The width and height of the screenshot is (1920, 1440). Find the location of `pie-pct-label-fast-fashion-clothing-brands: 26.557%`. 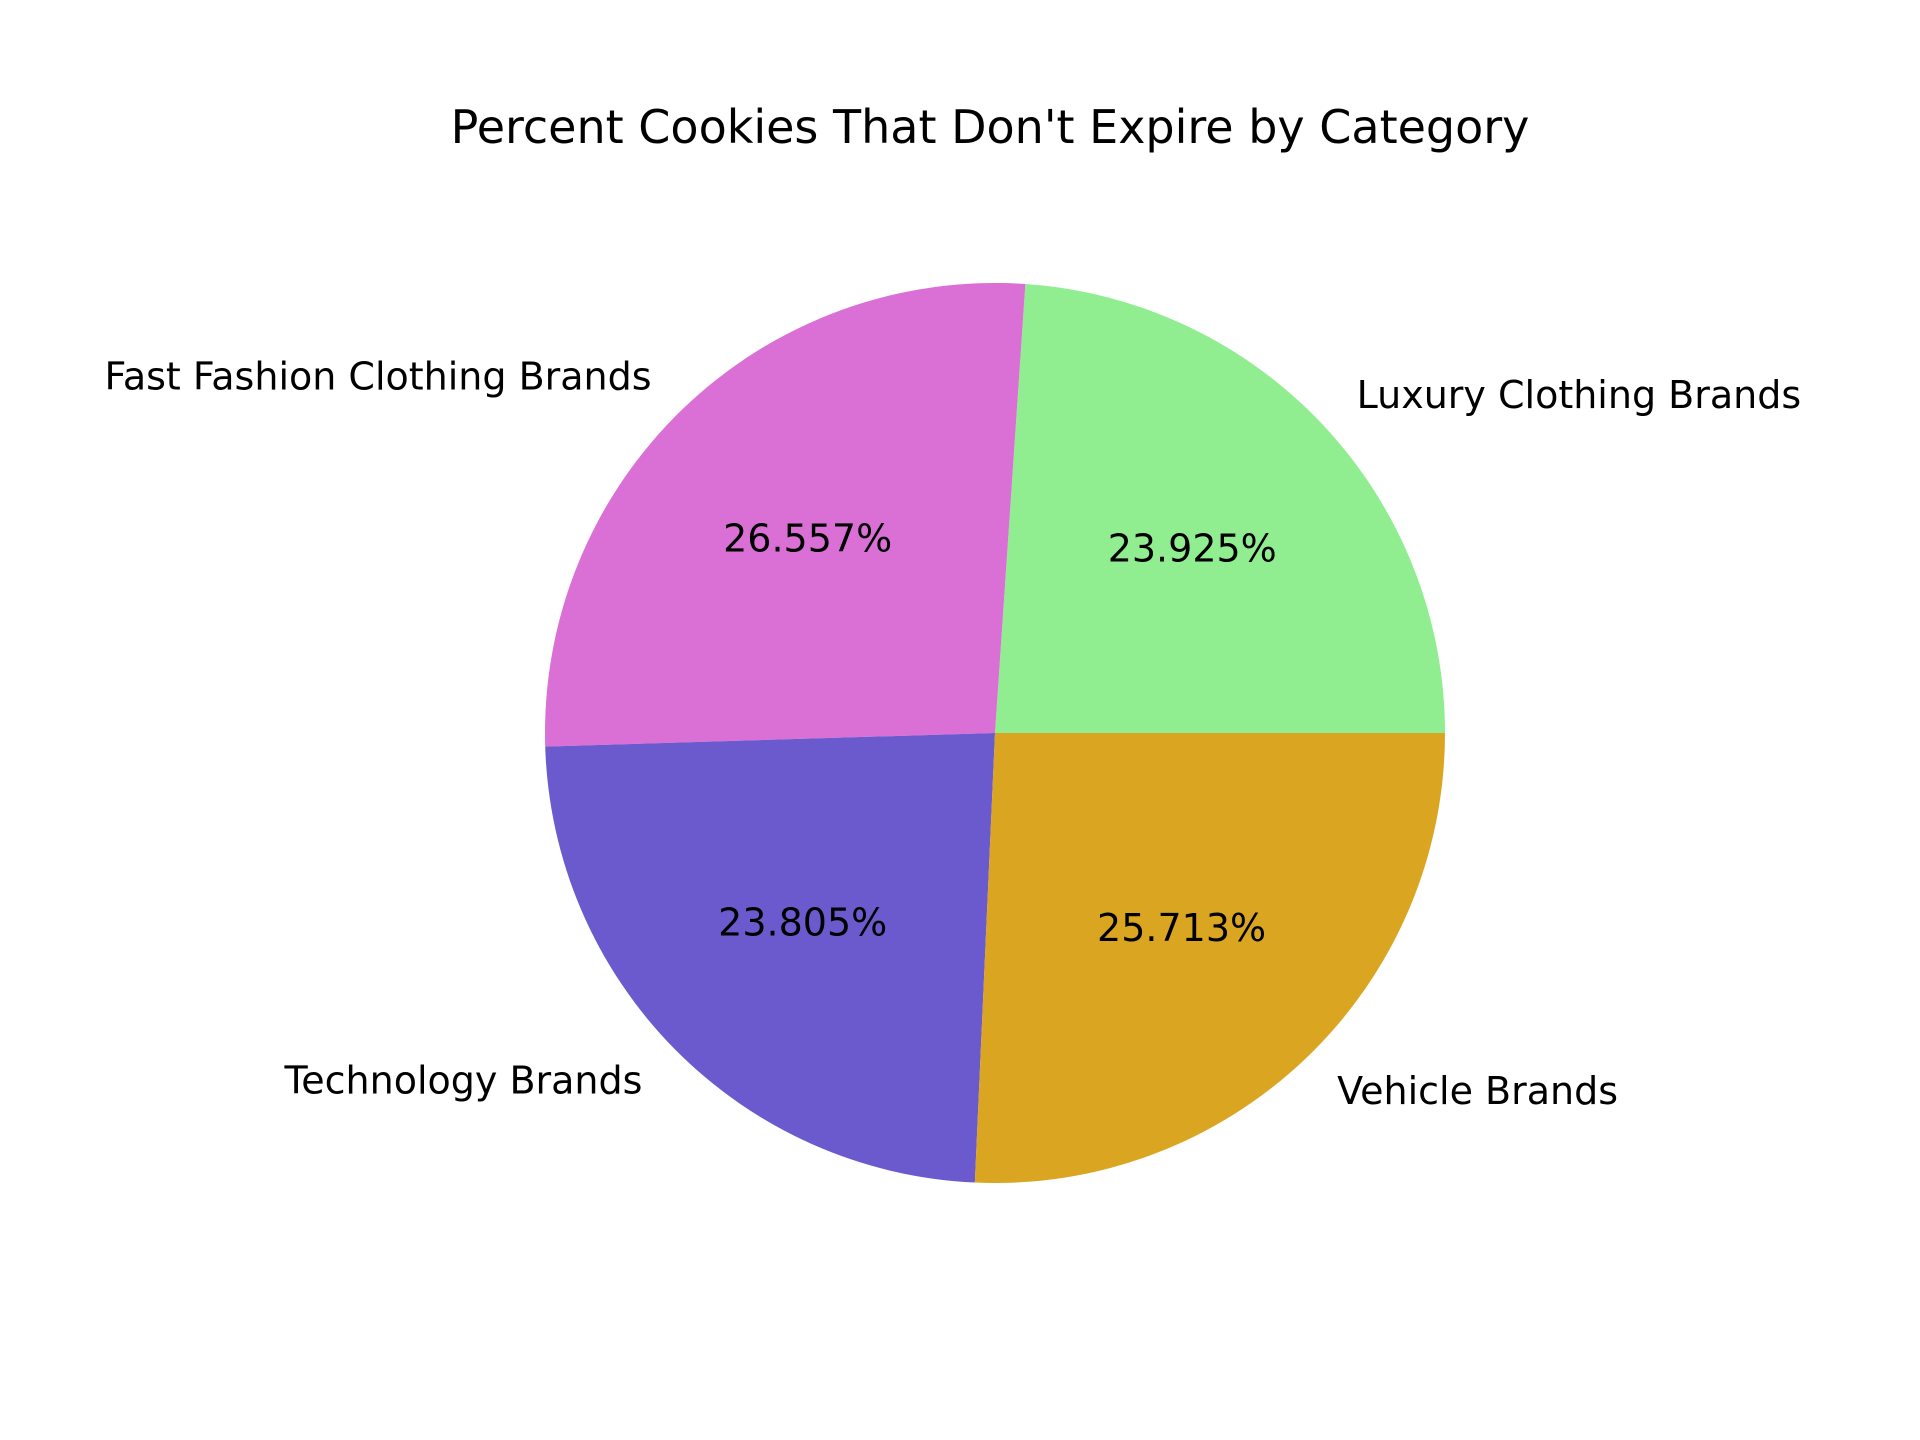

pie-pct-label-fast-fashion-clothing-brands: 26.557% is located at coordinates (807, 539).